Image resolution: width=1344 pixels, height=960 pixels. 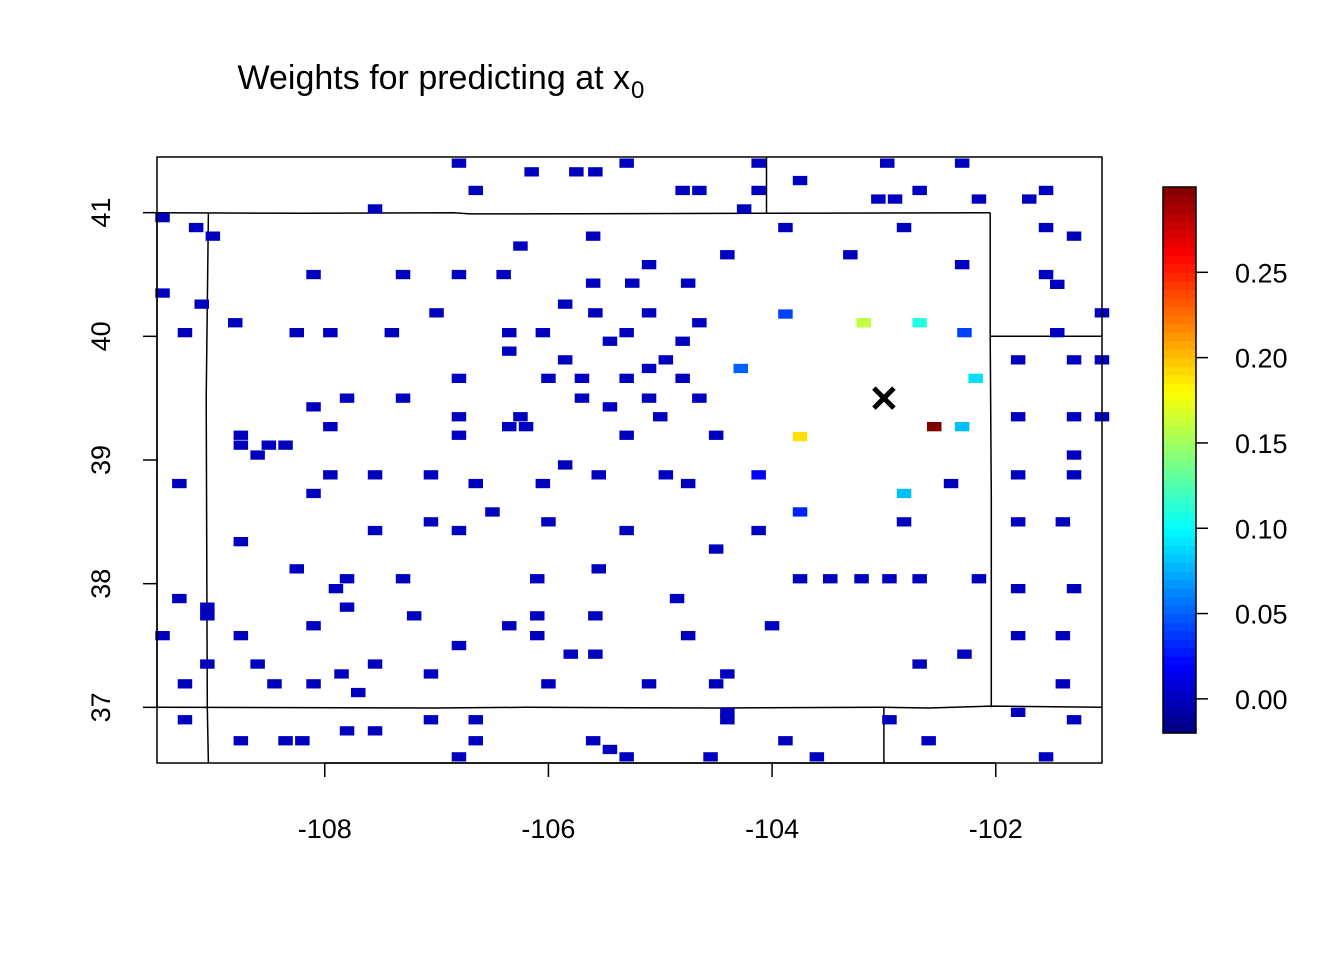 What do you see at coordinates (101, 213) in the screenshot?
I see `y-tick-label: 41` at bounding box center [101, 213].